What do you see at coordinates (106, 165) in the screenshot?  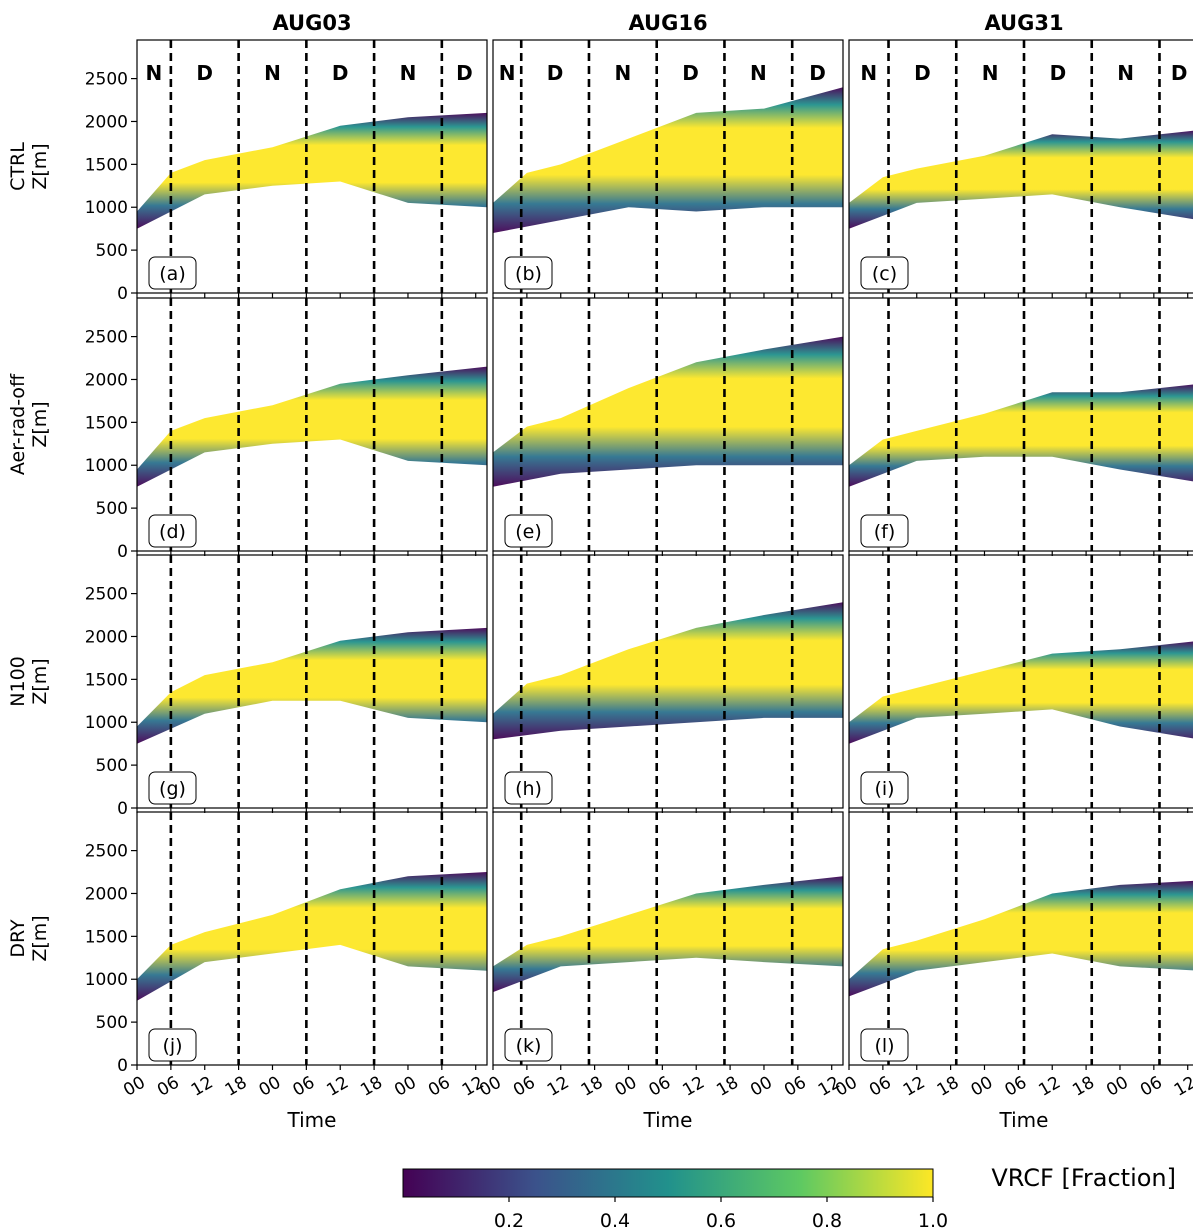 I see `y-tick-label: 1500` at bounding box center [106, 165].